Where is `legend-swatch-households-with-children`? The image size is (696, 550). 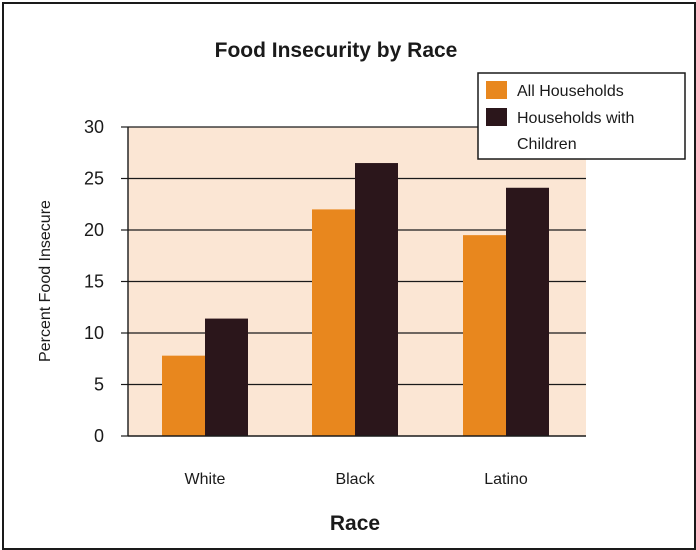 legend-swatch-households-with-children is located at coordinates (496, 117).